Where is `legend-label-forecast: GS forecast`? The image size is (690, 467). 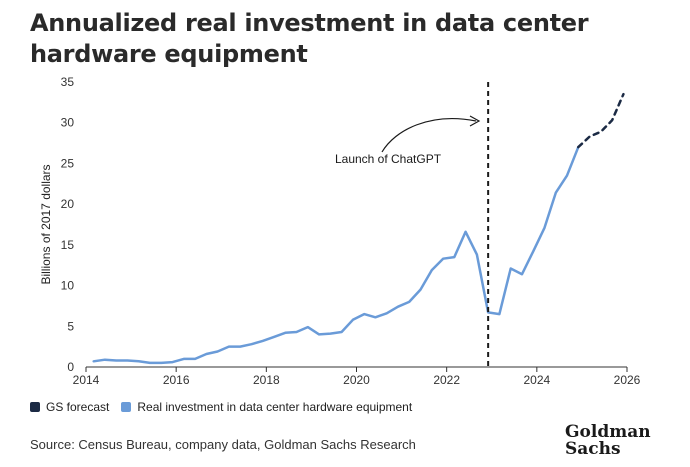
legend-label-forecast: GS forecast is located at coordinates (78, 407).